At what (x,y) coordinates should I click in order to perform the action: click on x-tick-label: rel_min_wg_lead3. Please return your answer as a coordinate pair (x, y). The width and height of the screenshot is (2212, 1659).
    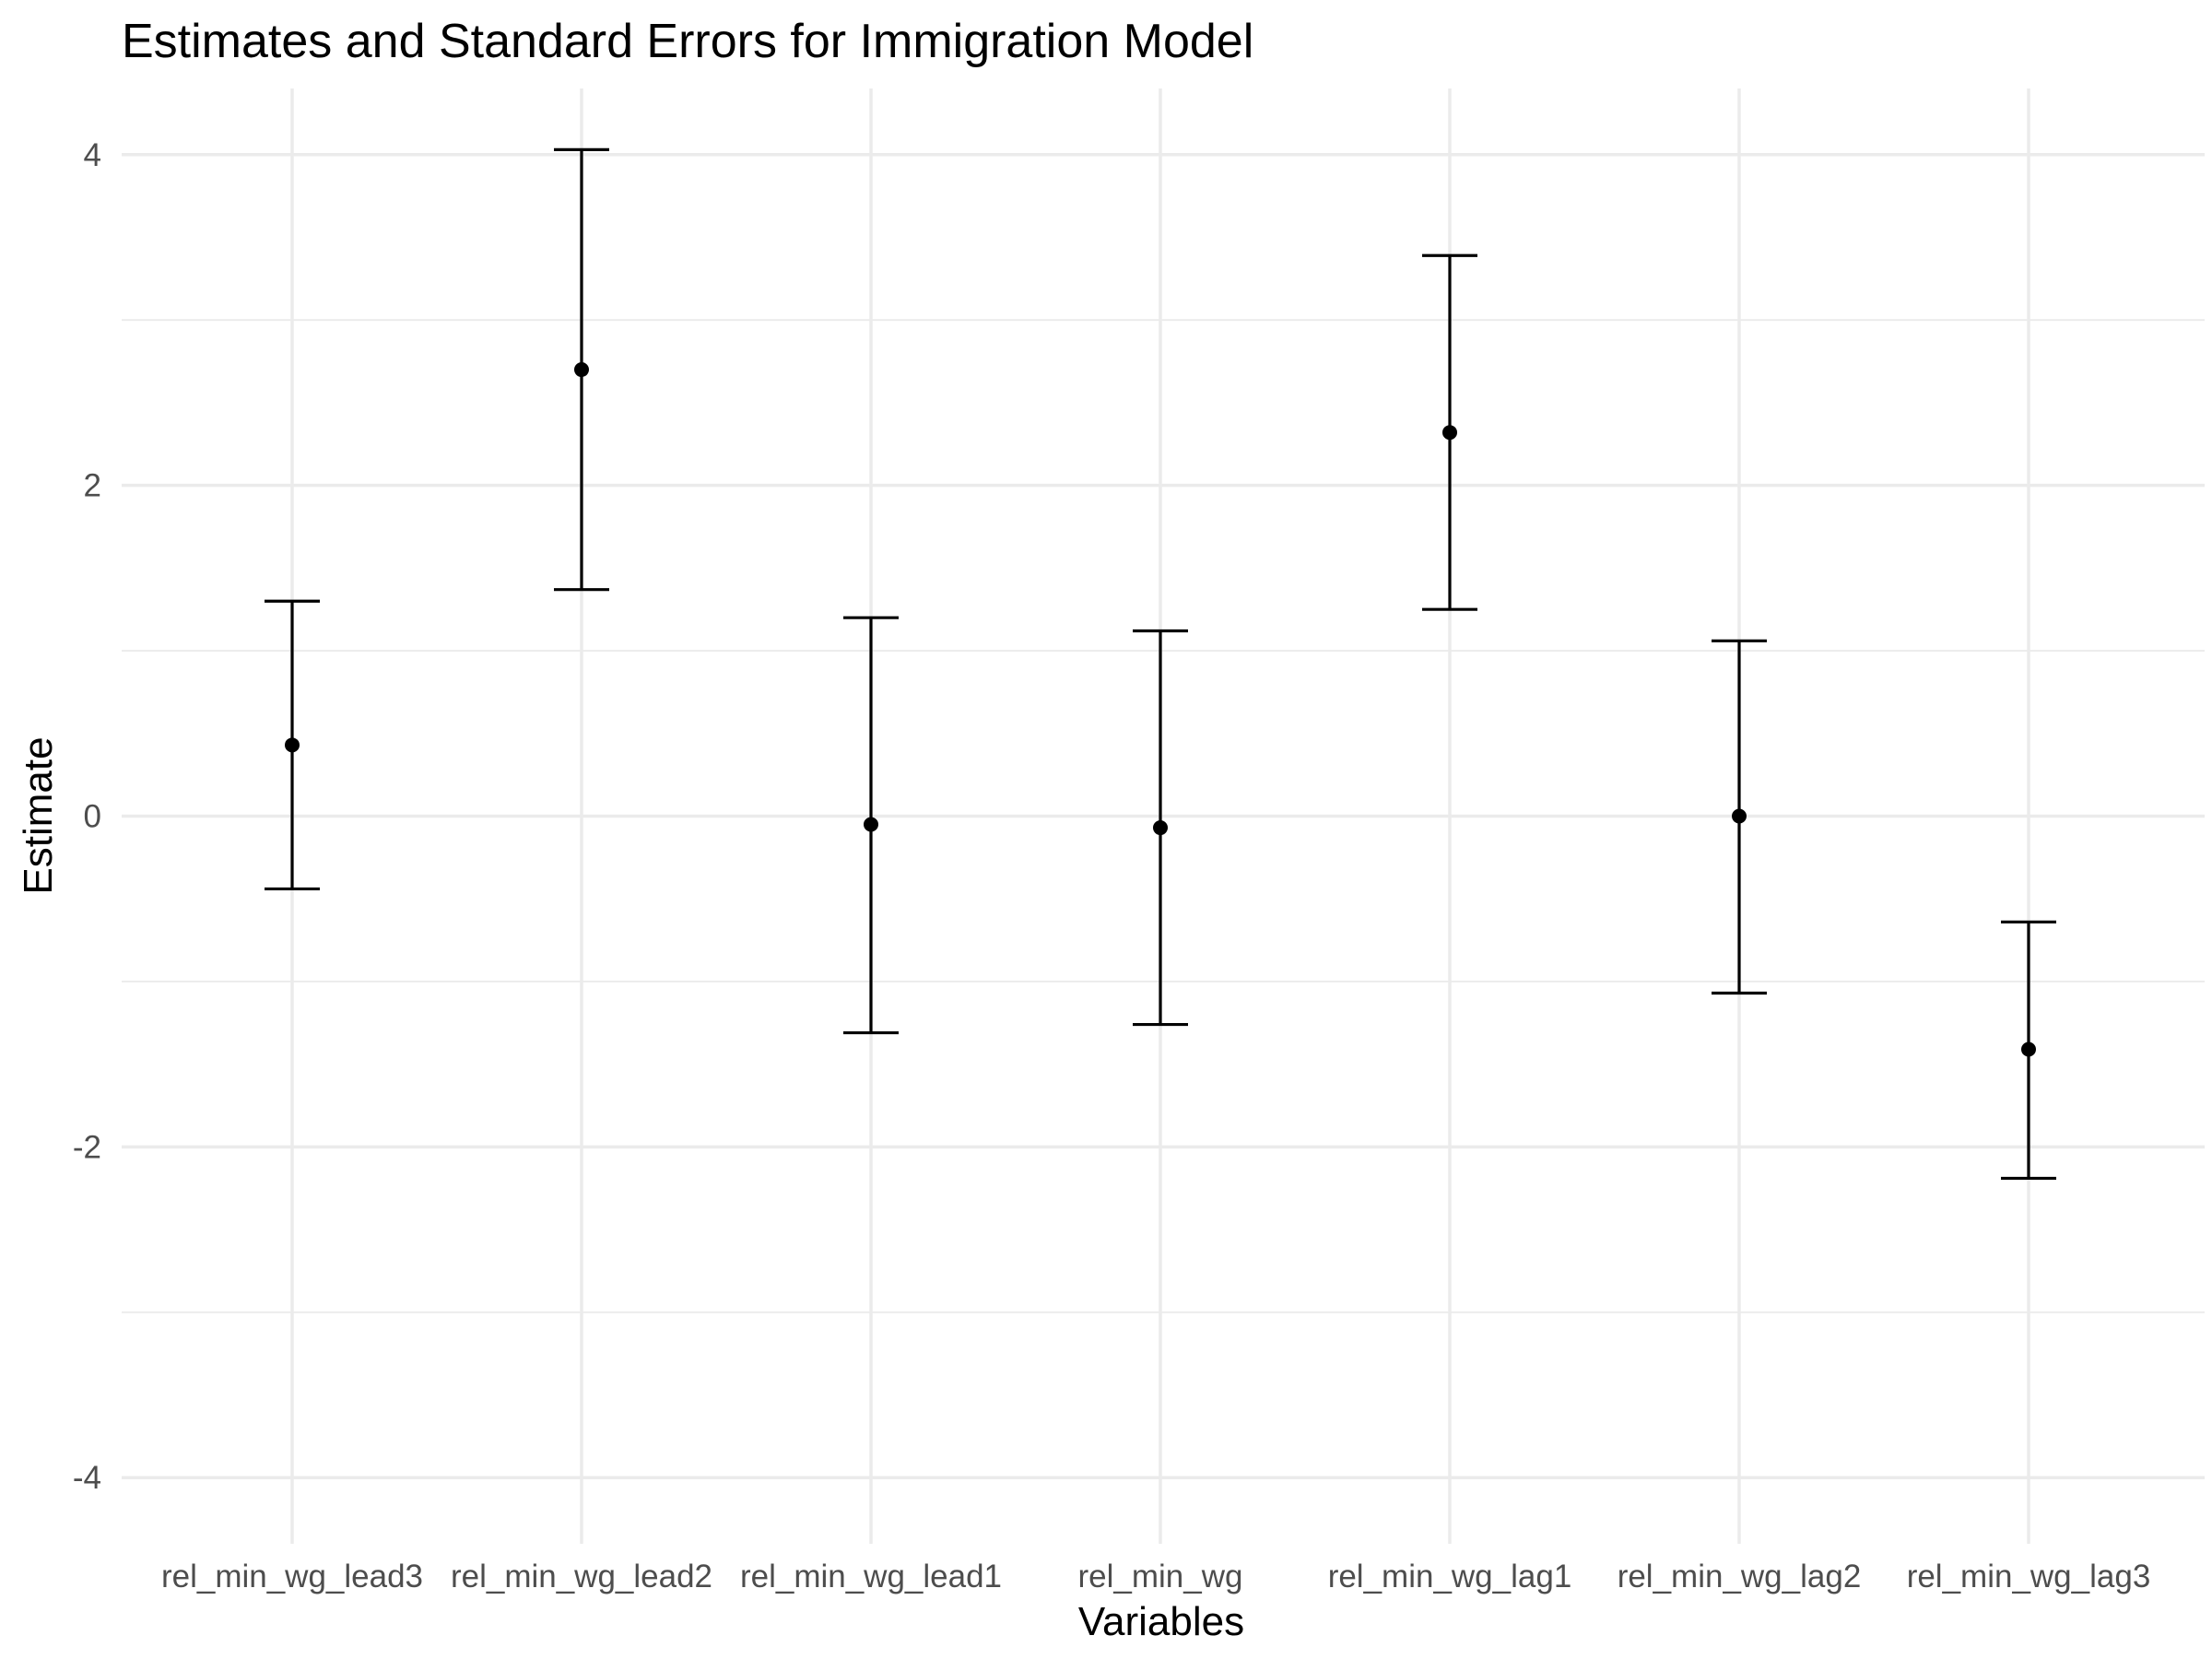
    Looking at the image, I should click on (292, 1576).